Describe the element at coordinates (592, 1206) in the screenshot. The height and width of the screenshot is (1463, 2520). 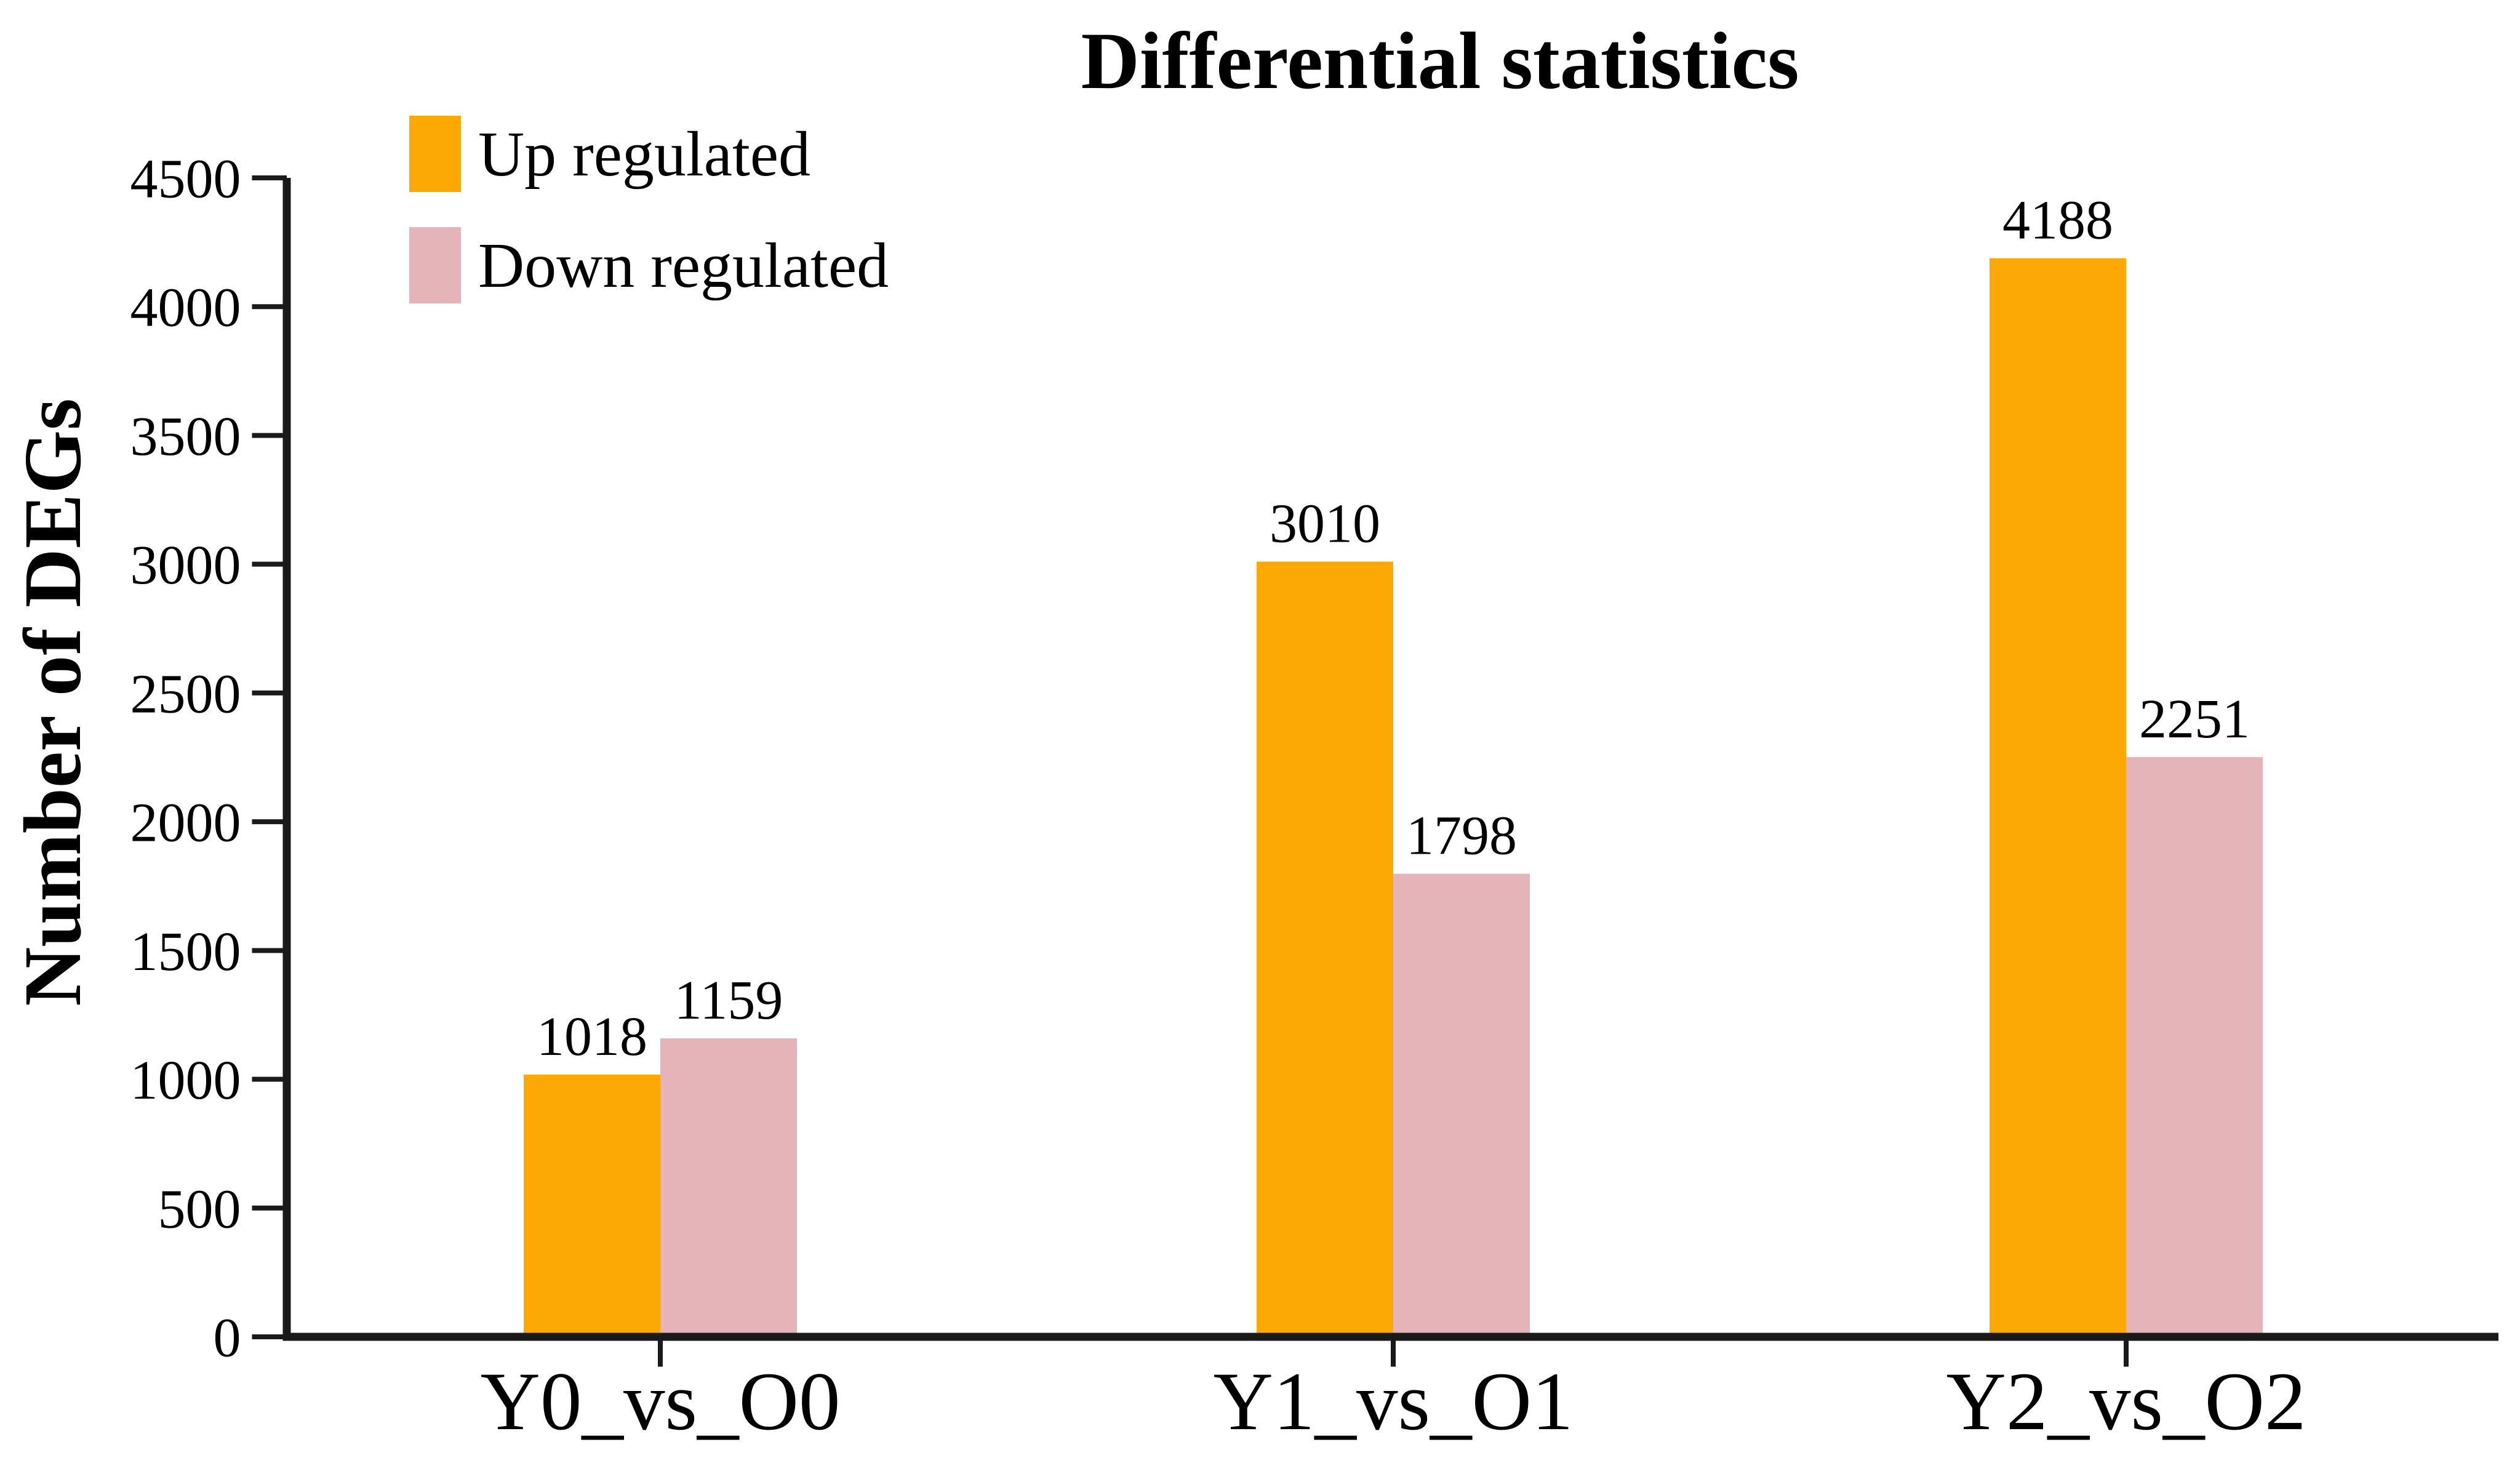
I see `bar-up-regulated-Y0_vs_O0` at that location.